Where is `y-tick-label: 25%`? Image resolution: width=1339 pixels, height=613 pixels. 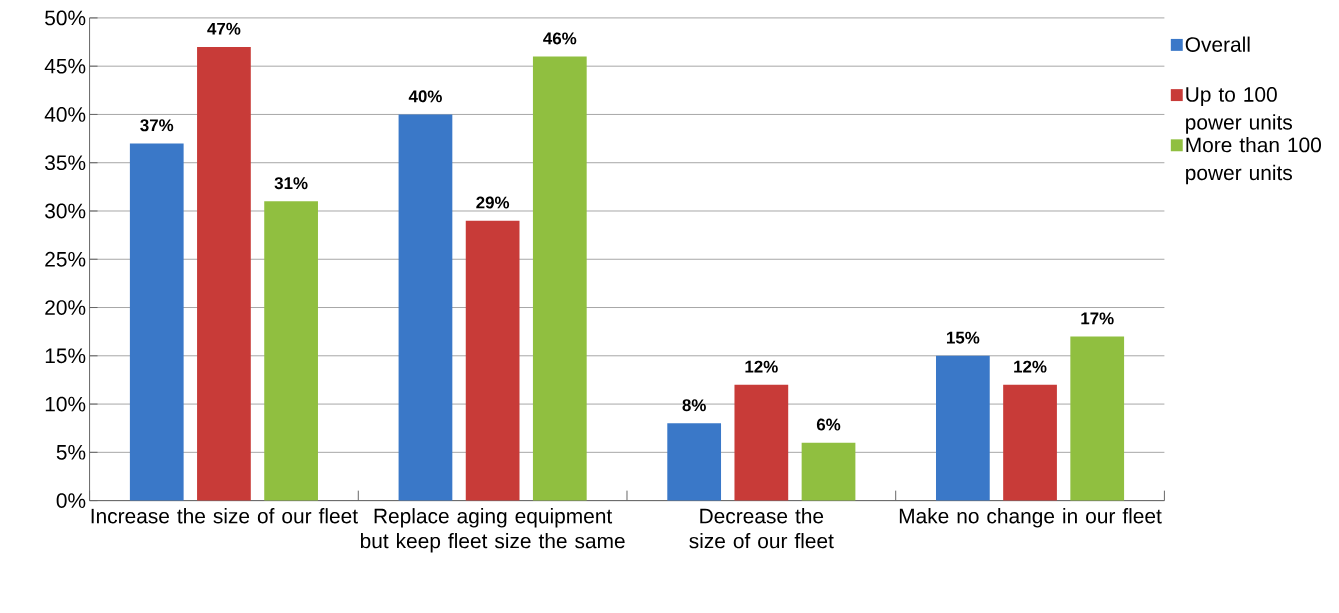
y-tick-label: 25% is located at coordinates (65, 259).